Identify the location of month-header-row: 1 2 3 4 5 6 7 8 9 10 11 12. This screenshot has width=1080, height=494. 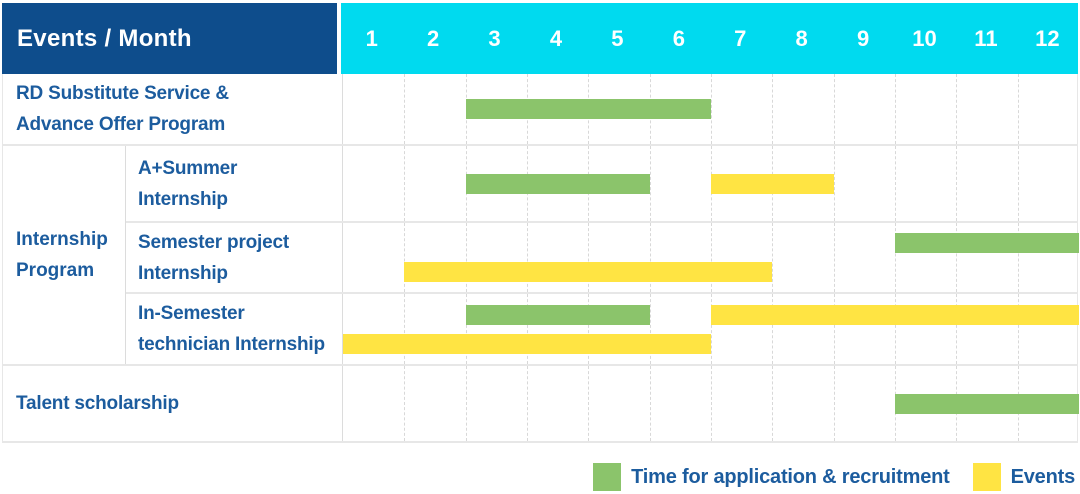
(709, 38).